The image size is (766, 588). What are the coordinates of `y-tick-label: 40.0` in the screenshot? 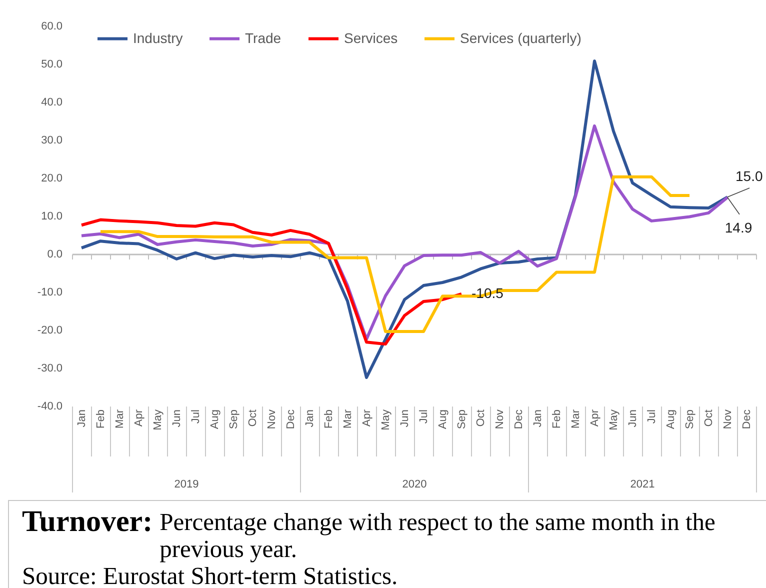 It's located at (51, 102).